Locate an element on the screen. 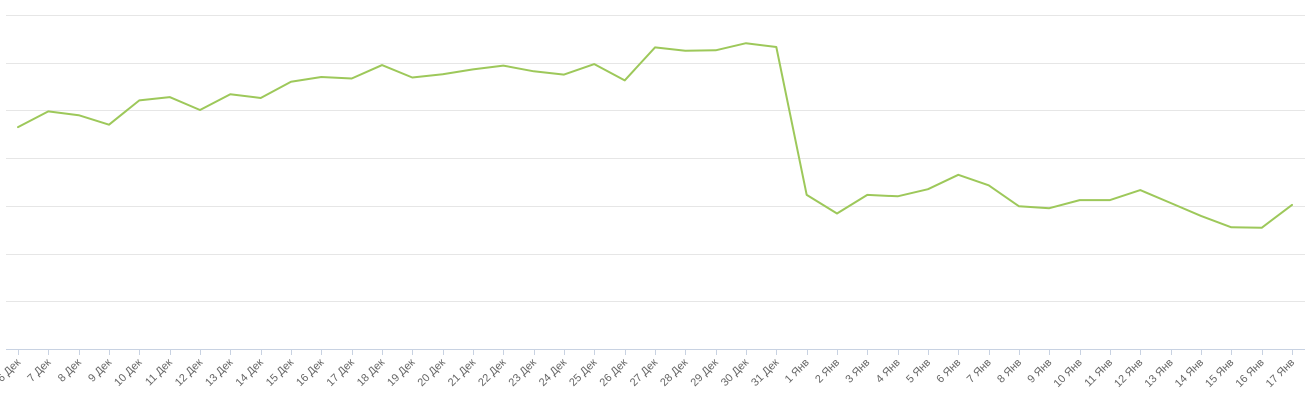  x-tick-label: 13 Дек is located at coordinates (219, 373).